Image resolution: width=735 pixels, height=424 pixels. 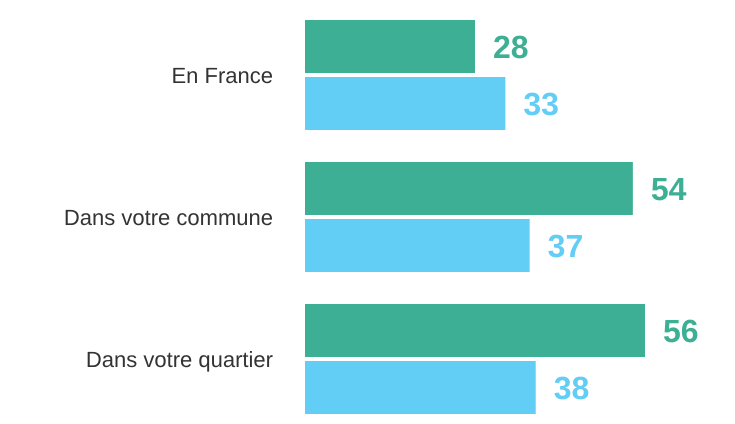 I want to click on data-label: 56, so click(x=681, y=330).